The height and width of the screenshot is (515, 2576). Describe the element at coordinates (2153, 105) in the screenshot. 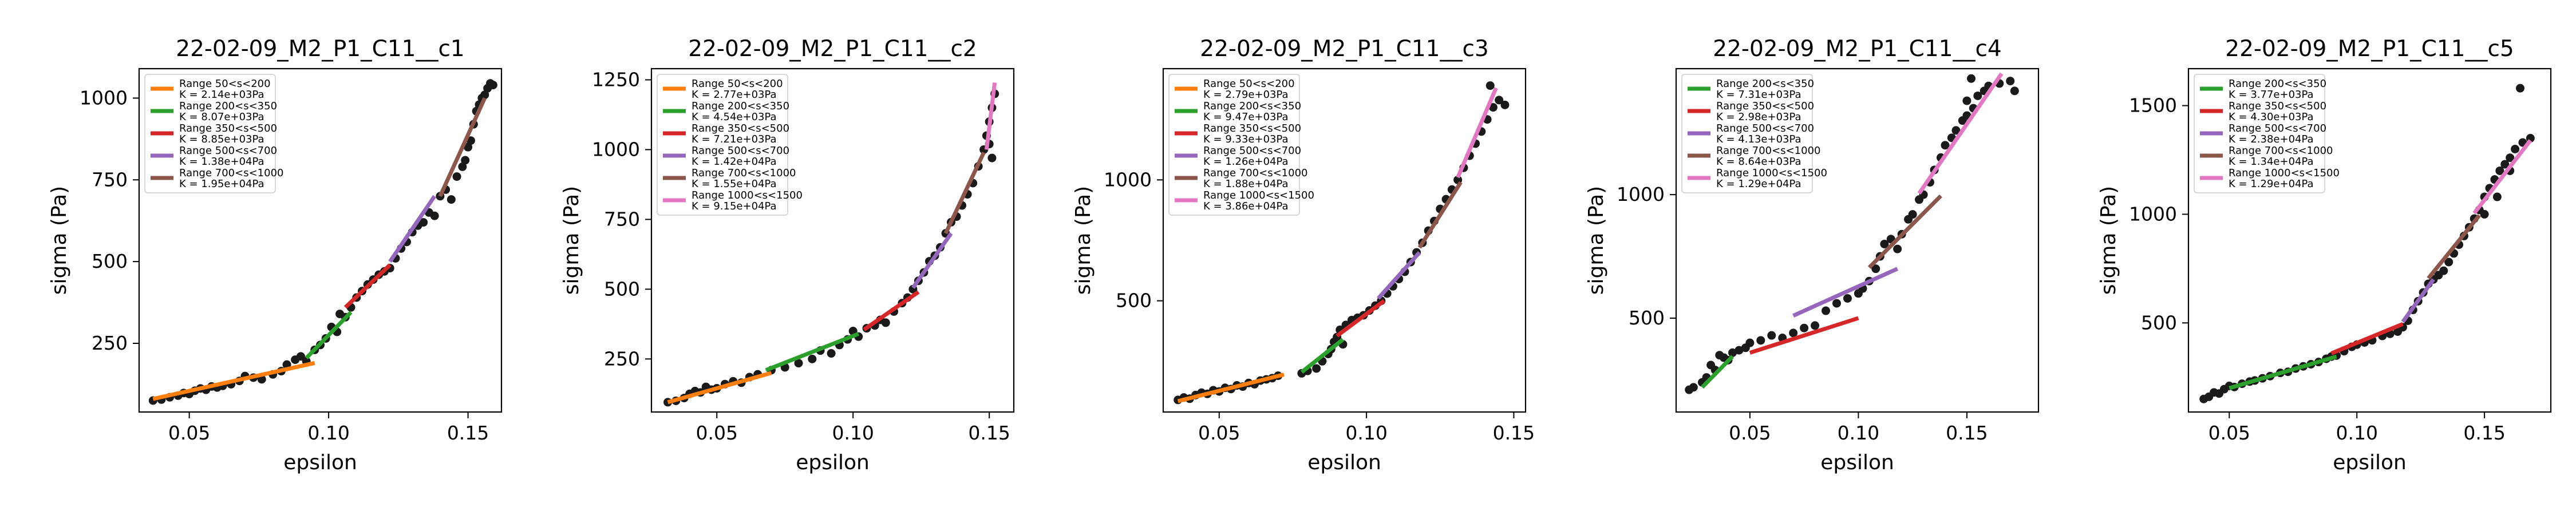

I see `y-tick-label: 1500` at that location.